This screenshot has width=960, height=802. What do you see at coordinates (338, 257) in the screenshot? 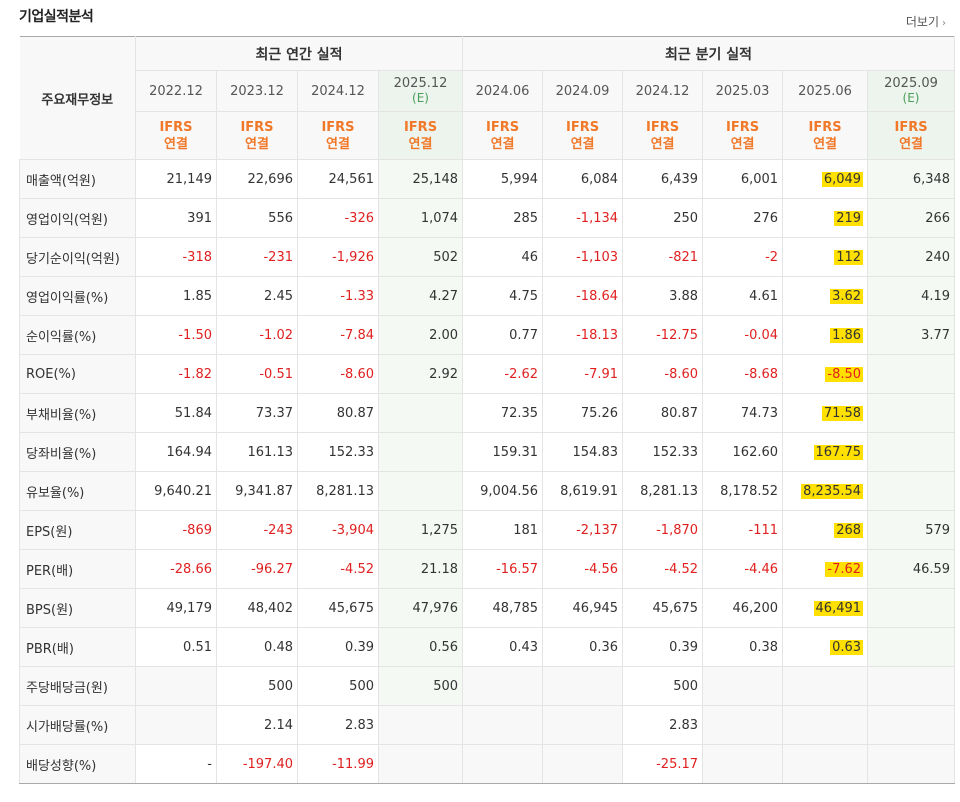
I see `table-cell: -1,926` at bounding box center [338, 257].